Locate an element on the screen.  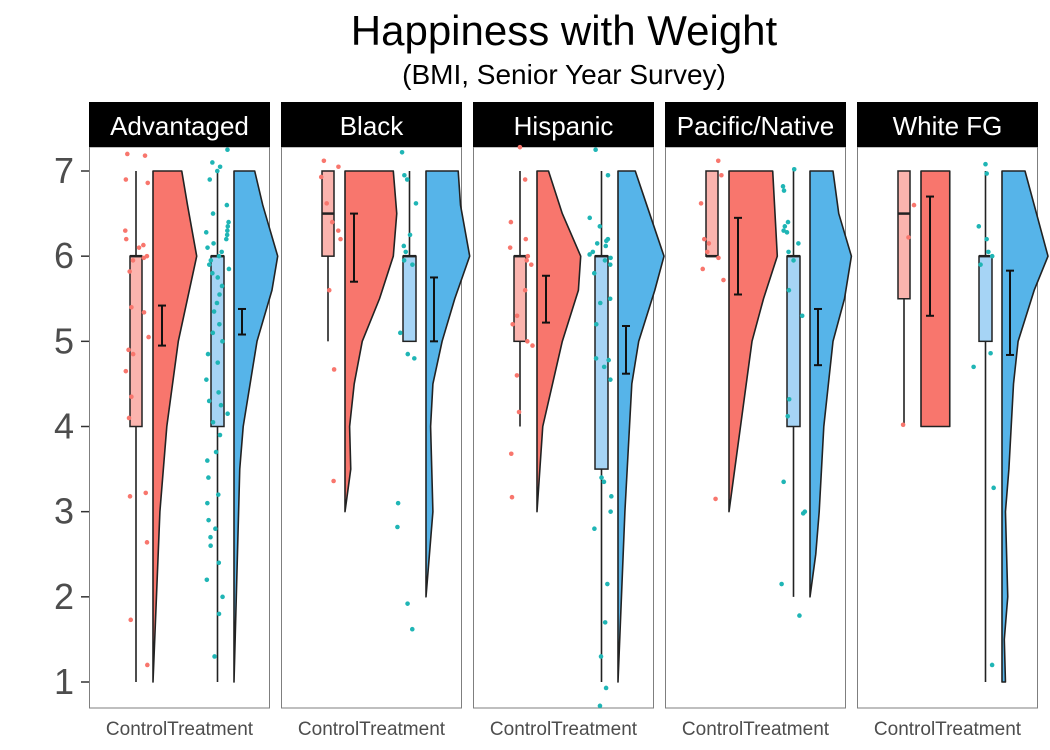
control-box is located at coordinates (904, 235).